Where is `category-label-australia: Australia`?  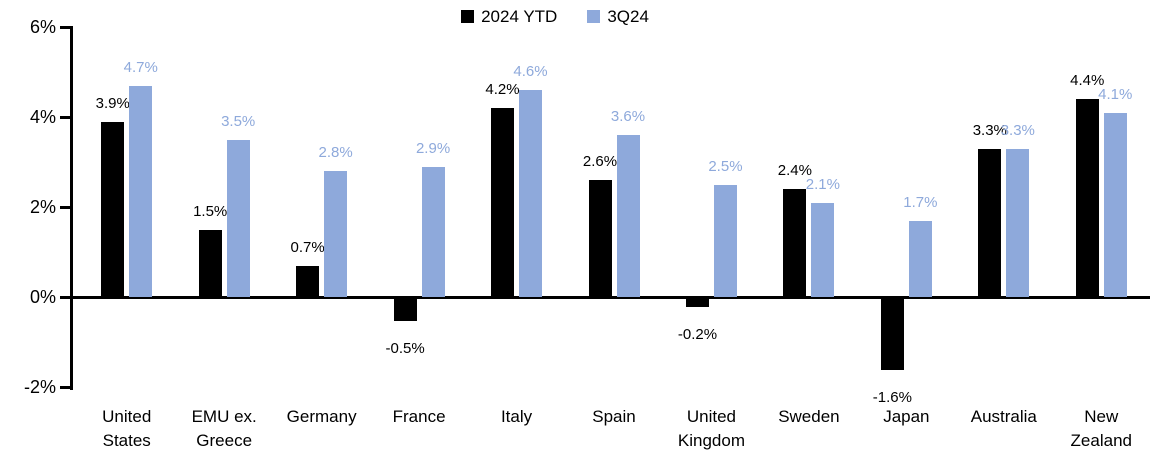 category-label-australia: Australia is located at coordinates (1003, 416).